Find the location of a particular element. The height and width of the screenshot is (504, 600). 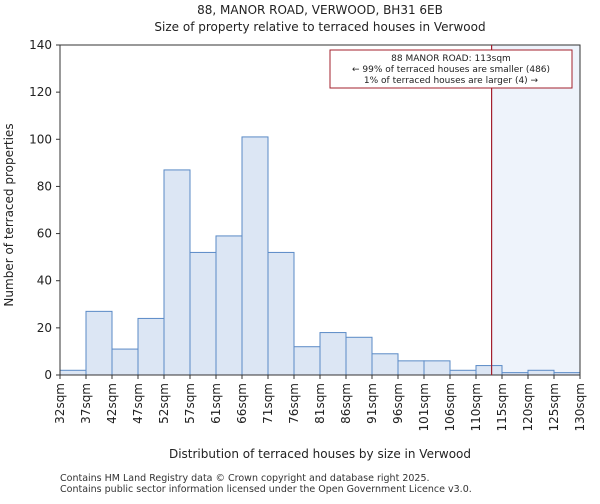

x-tick-label-32sqm: 32sqm is located at coordinates (60, 403).